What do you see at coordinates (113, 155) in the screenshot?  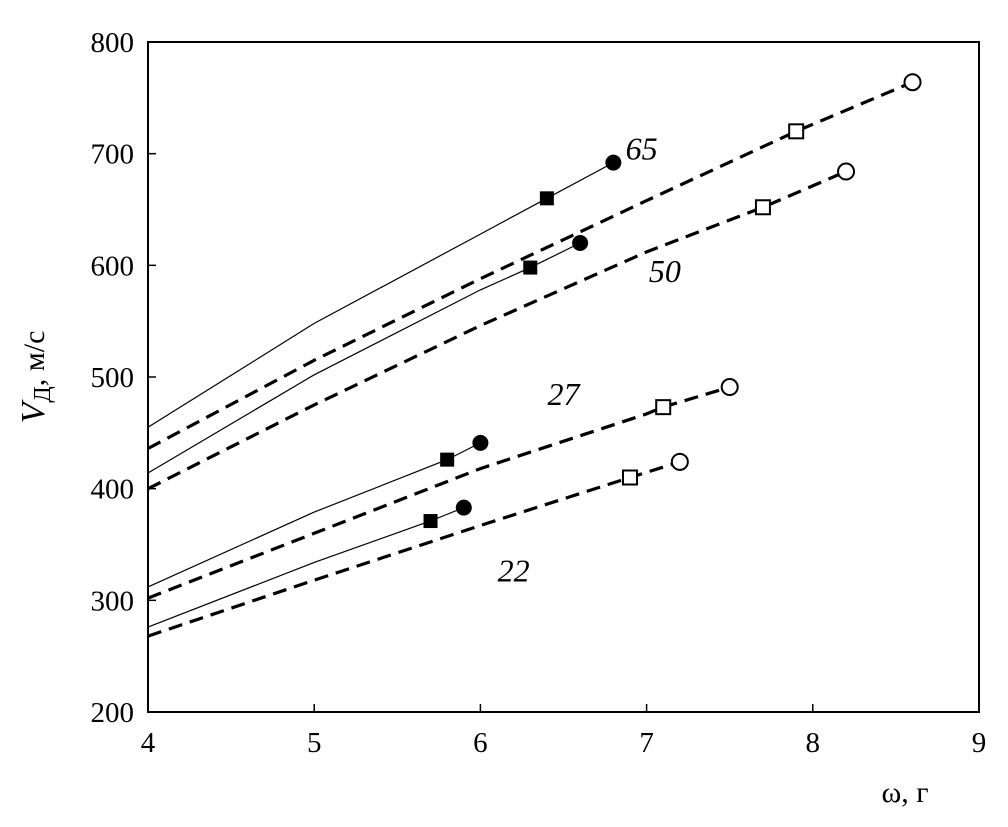 I see `y-tick-label: 700` at bounding box center [113, 155].